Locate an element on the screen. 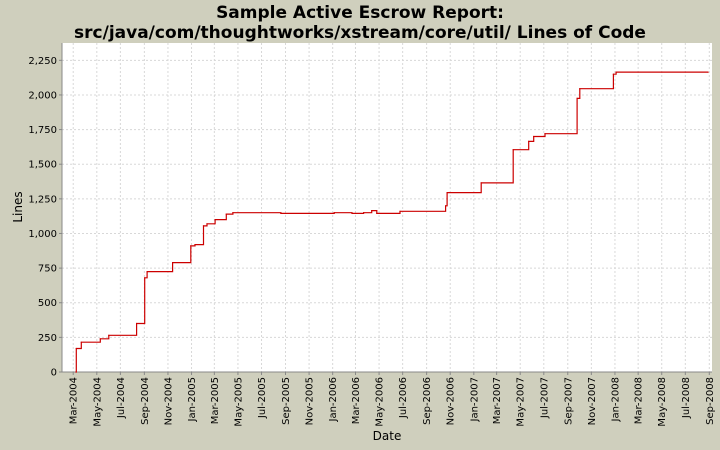 The width and height of the screenshot is (720, 450). y-tick-label: 0 is located at coordinates (54, 373).